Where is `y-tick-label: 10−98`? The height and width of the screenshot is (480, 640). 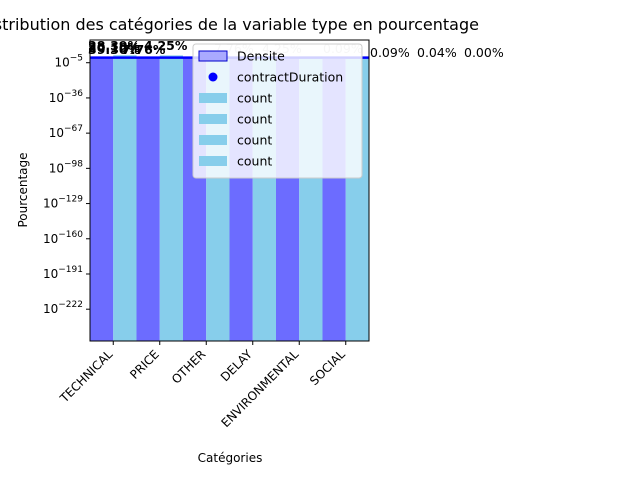
y-tick-label: 10−98 is located at coordinates (66, 167).